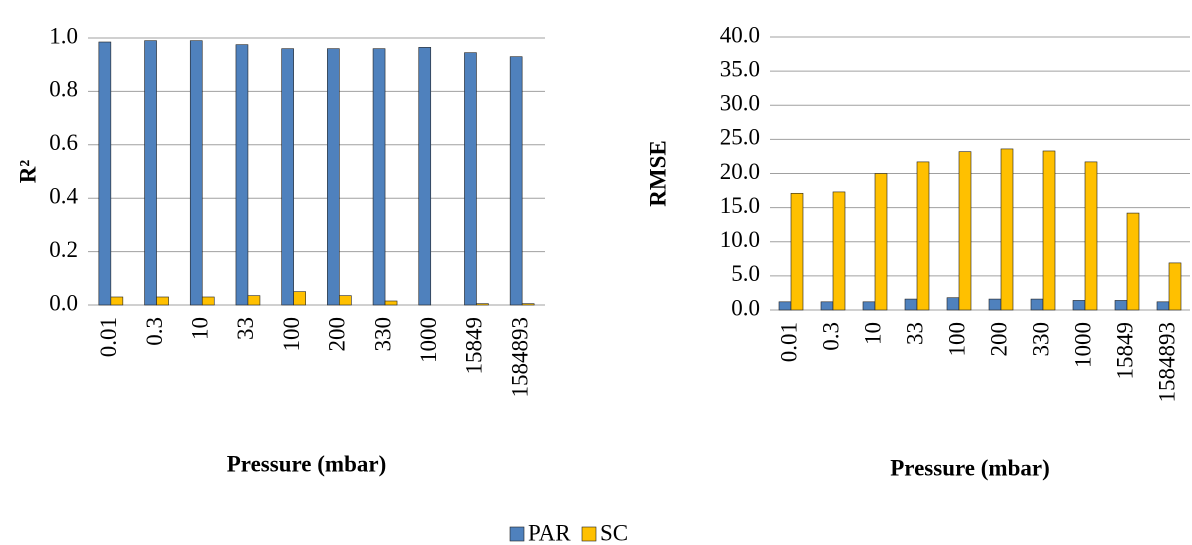 This screenshot has height=545, width=1192. I want to click on y-axis-title: RMSE, so click(657, 173).